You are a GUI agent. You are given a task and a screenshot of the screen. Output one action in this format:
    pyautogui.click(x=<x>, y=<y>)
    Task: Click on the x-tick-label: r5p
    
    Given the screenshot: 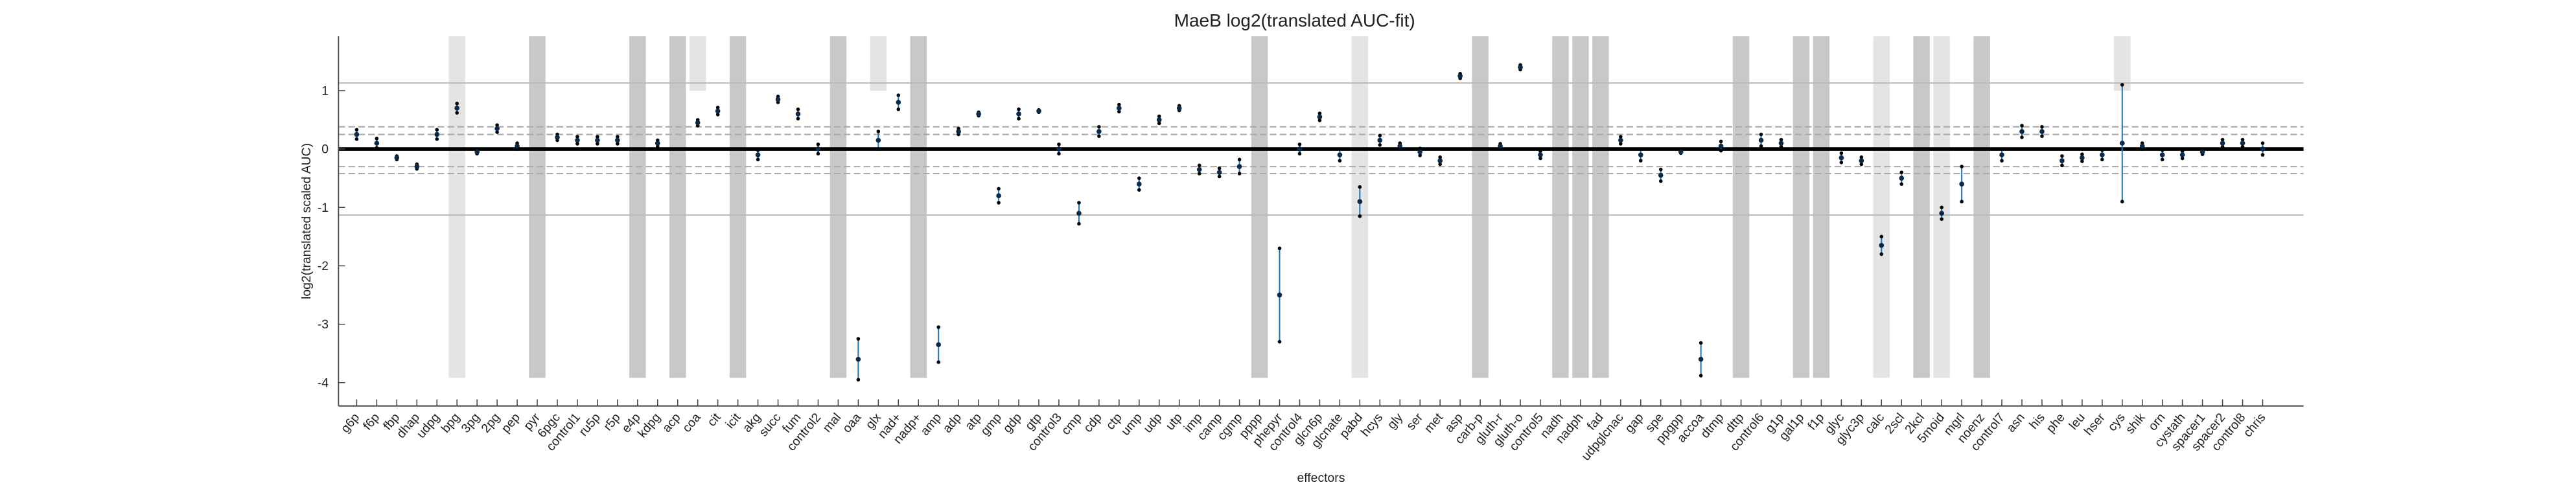 What is the action you would take?
    pyautogui.click(x=612, y=422)
    